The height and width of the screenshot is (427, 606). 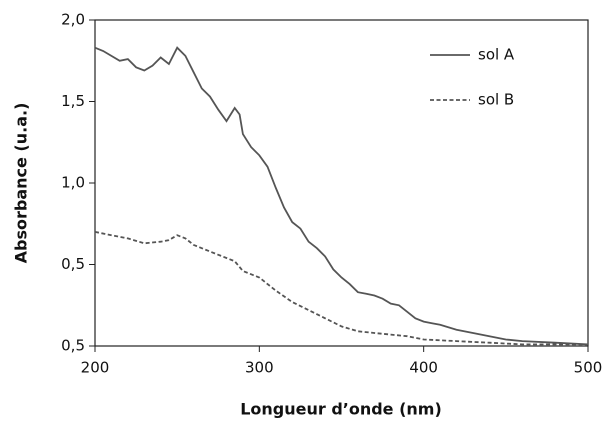 I want to click on y-tick-label: 1,5, so click(x=73, y=101).